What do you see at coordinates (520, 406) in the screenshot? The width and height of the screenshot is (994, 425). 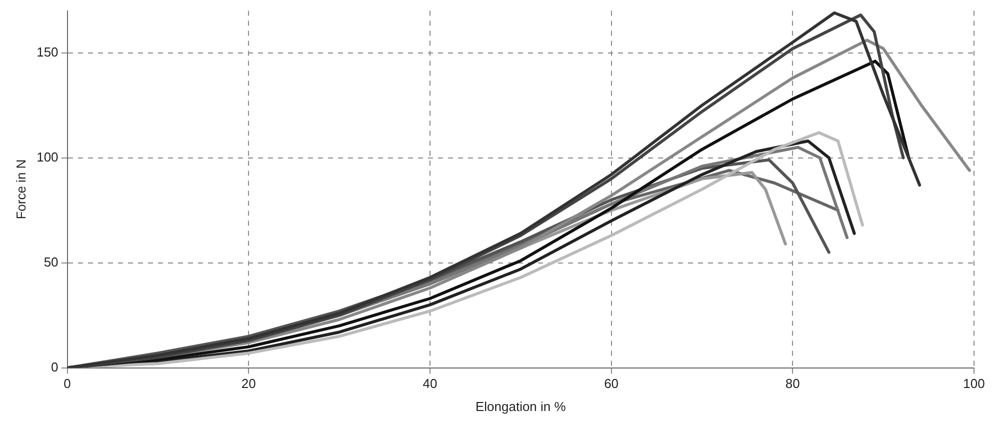 I see `x-axis-title: Elongation in %` at bounding box center [520, 406].